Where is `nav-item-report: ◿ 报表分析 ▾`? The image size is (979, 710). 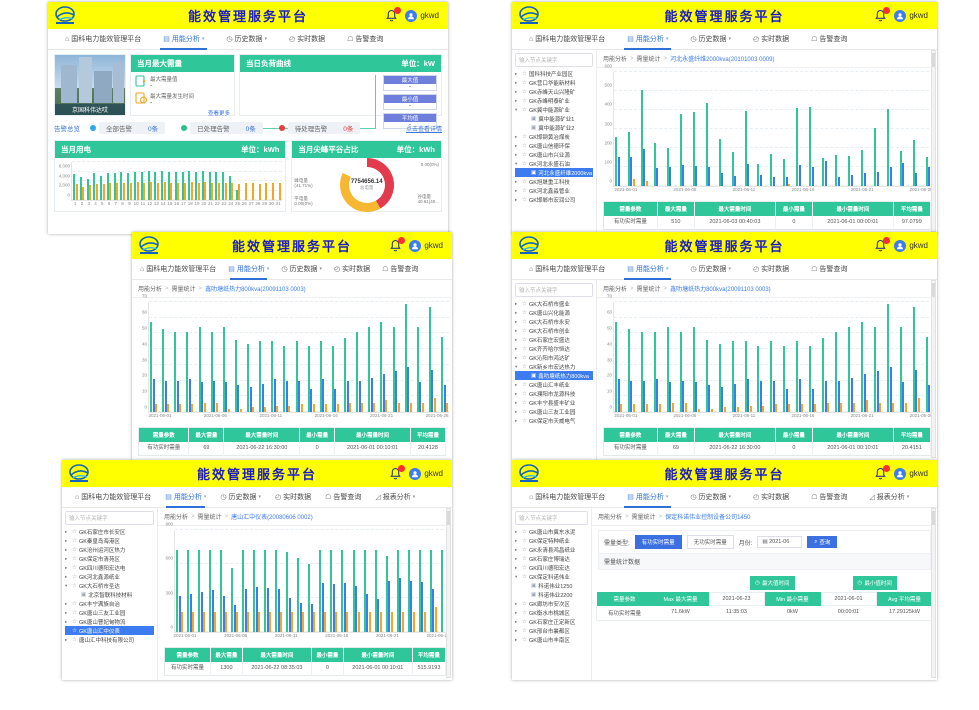 nav-item-report: ◿ 报表分析 ▾ is located at coordinates (395, 497).